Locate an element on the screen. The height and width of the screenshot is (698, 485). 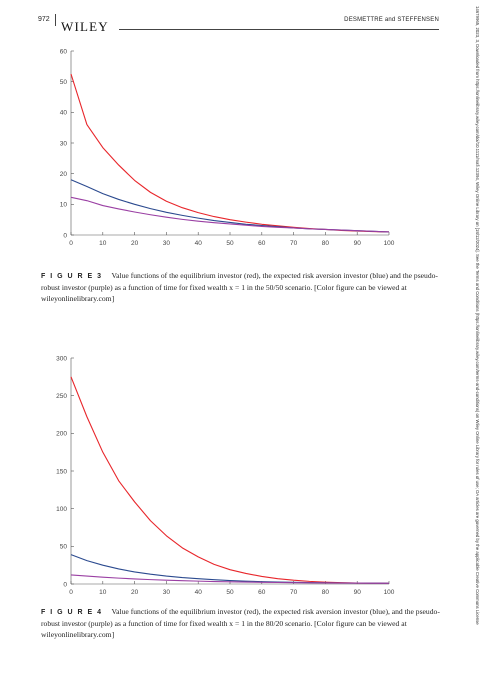
header-divider is located at coordinates (55, 20).